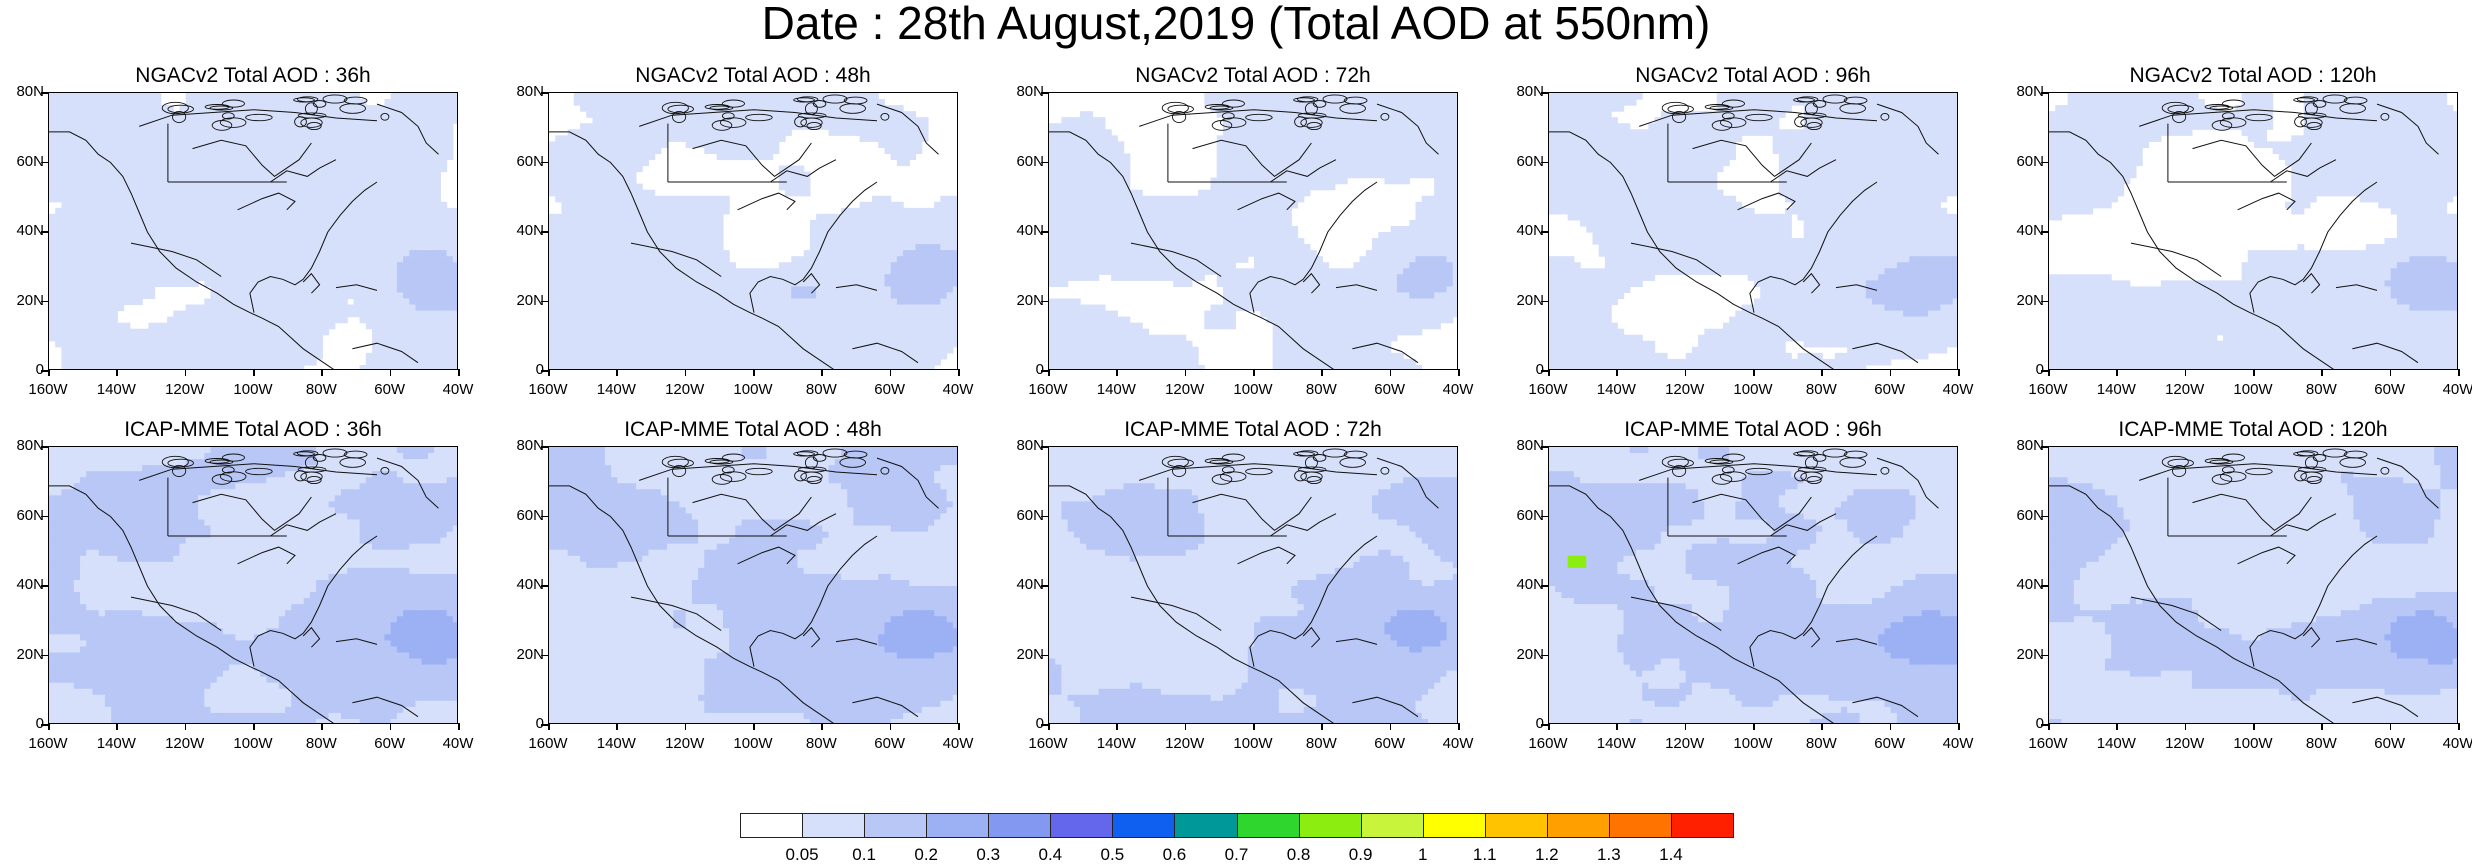 Image resolution: width=2472 pixels, height=864 pixels. Describe the element at coordinates (1253, 76) in the screenshot. I see `panel-title: NGACv2 Total AOD : 72h` at that location.